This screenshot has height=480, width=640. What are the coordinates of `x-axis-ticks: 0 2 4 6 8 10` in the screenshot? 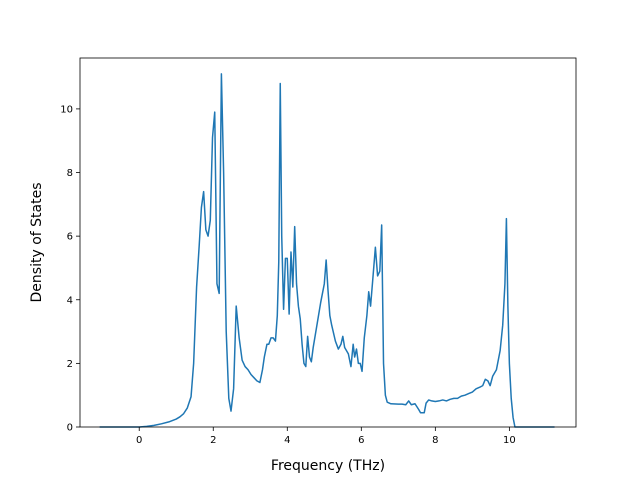 It's located at (326, 436).